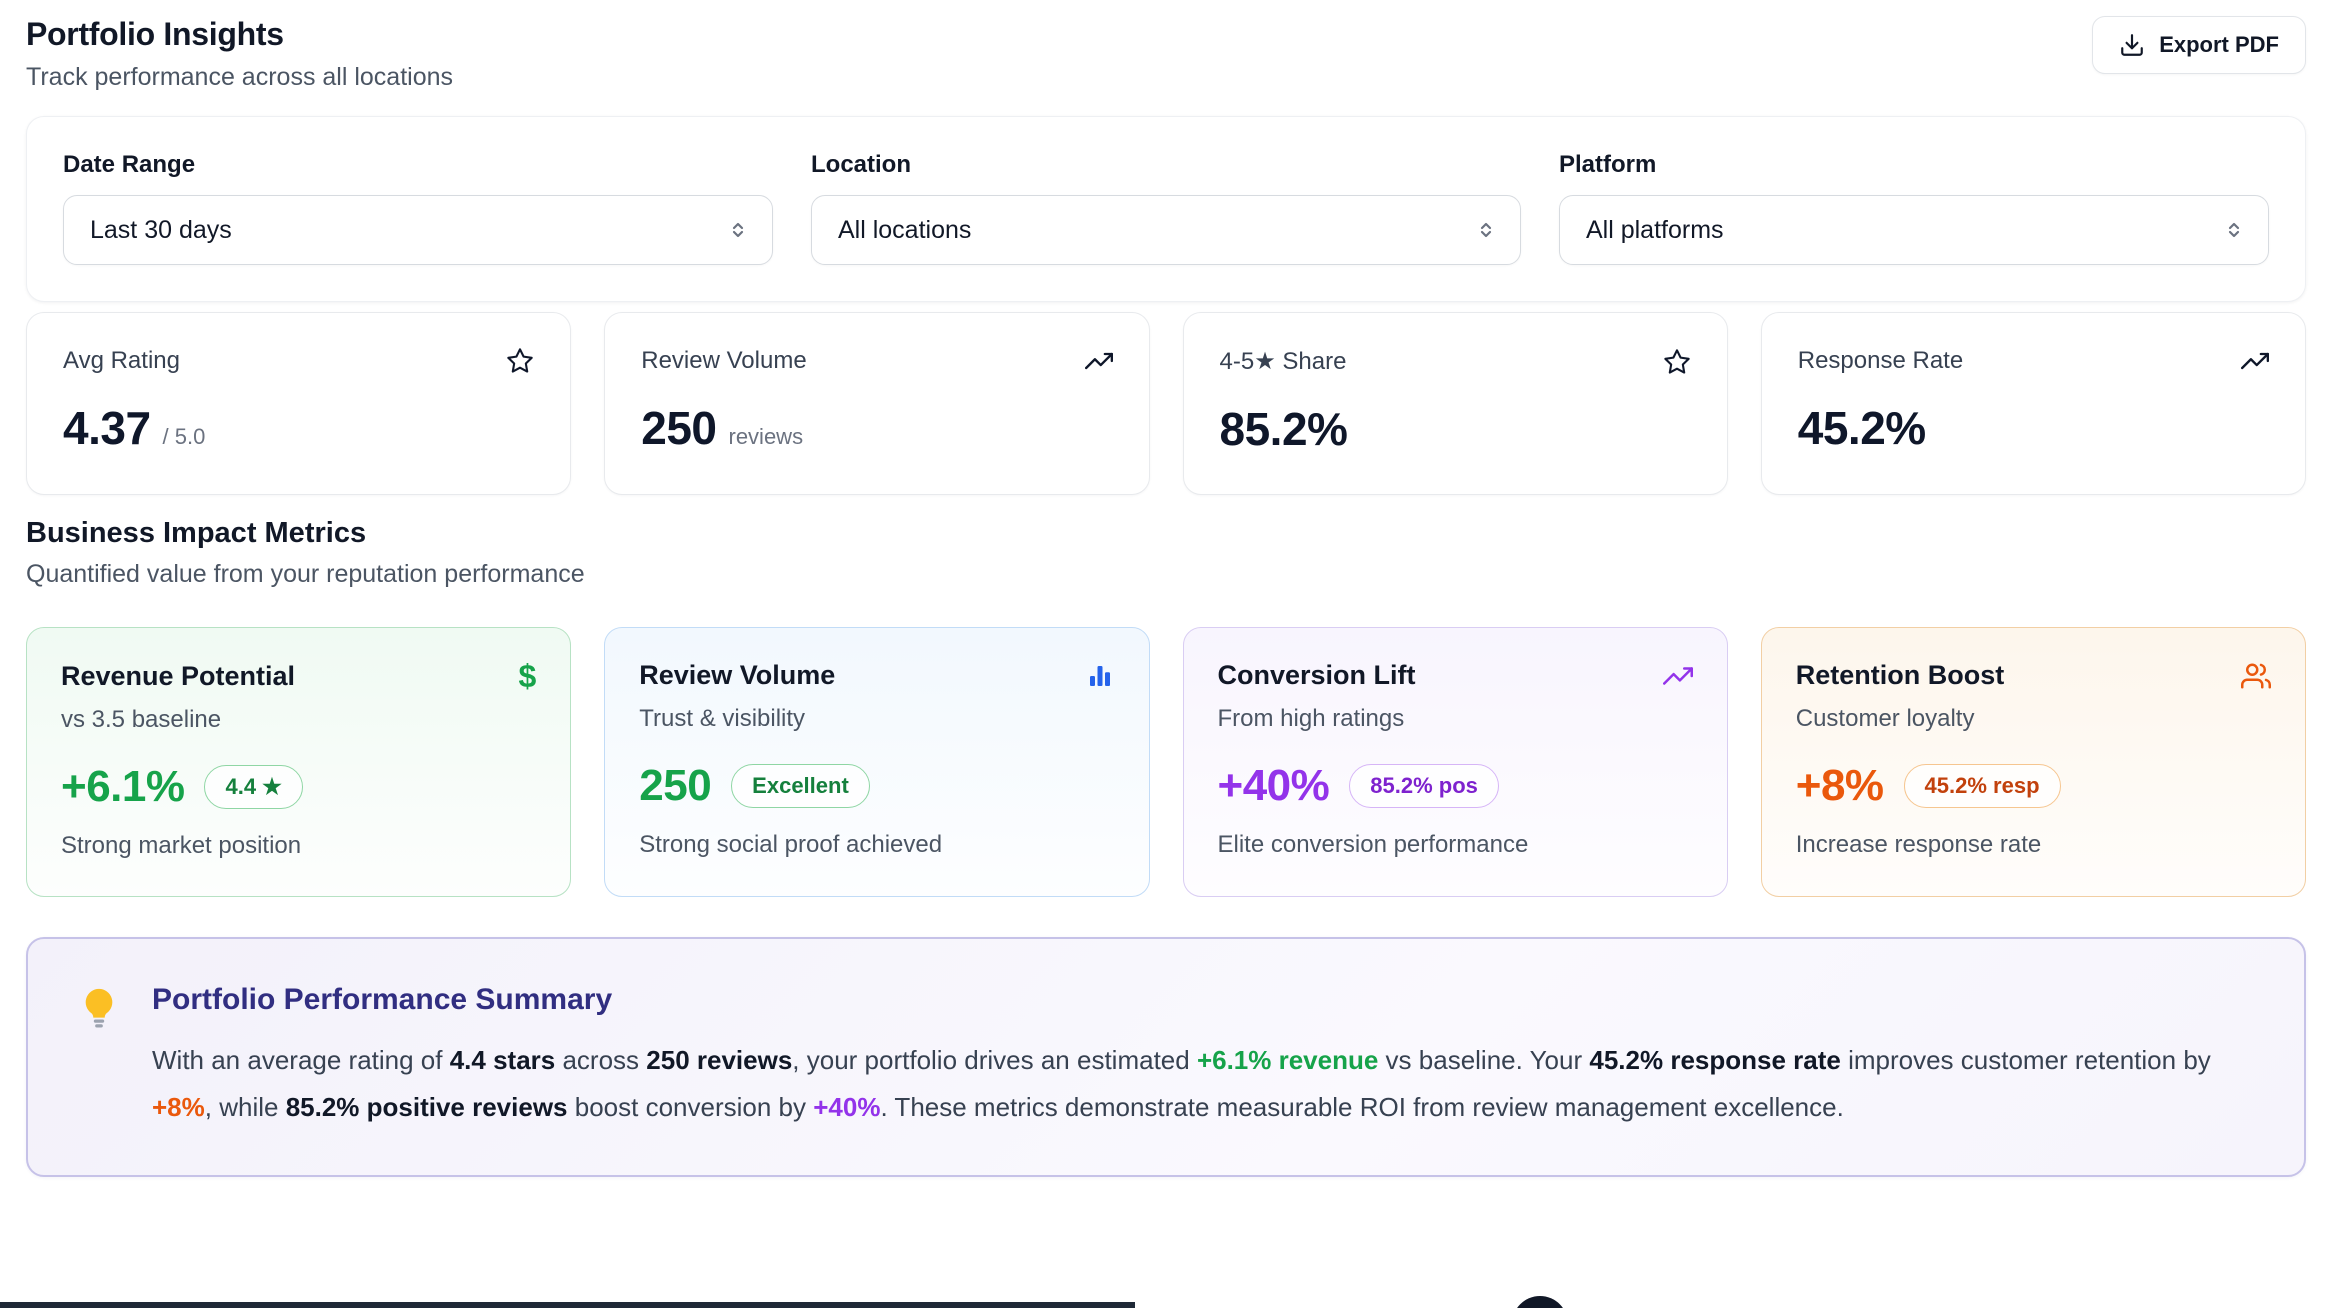  What do you see at coordinates (675, 785) in the screenshot?
I see `impact-card-value: 250` at bounding box center [675, 785].